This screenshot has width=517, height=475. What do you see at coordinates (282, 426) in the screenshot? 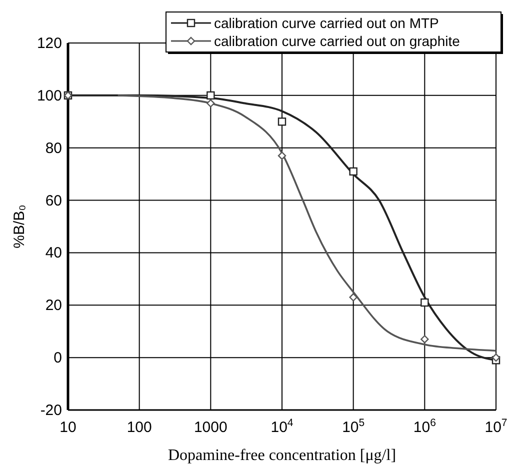
I see `x-tick-label: 10$^{4}$` at bounding box center [282, 426].